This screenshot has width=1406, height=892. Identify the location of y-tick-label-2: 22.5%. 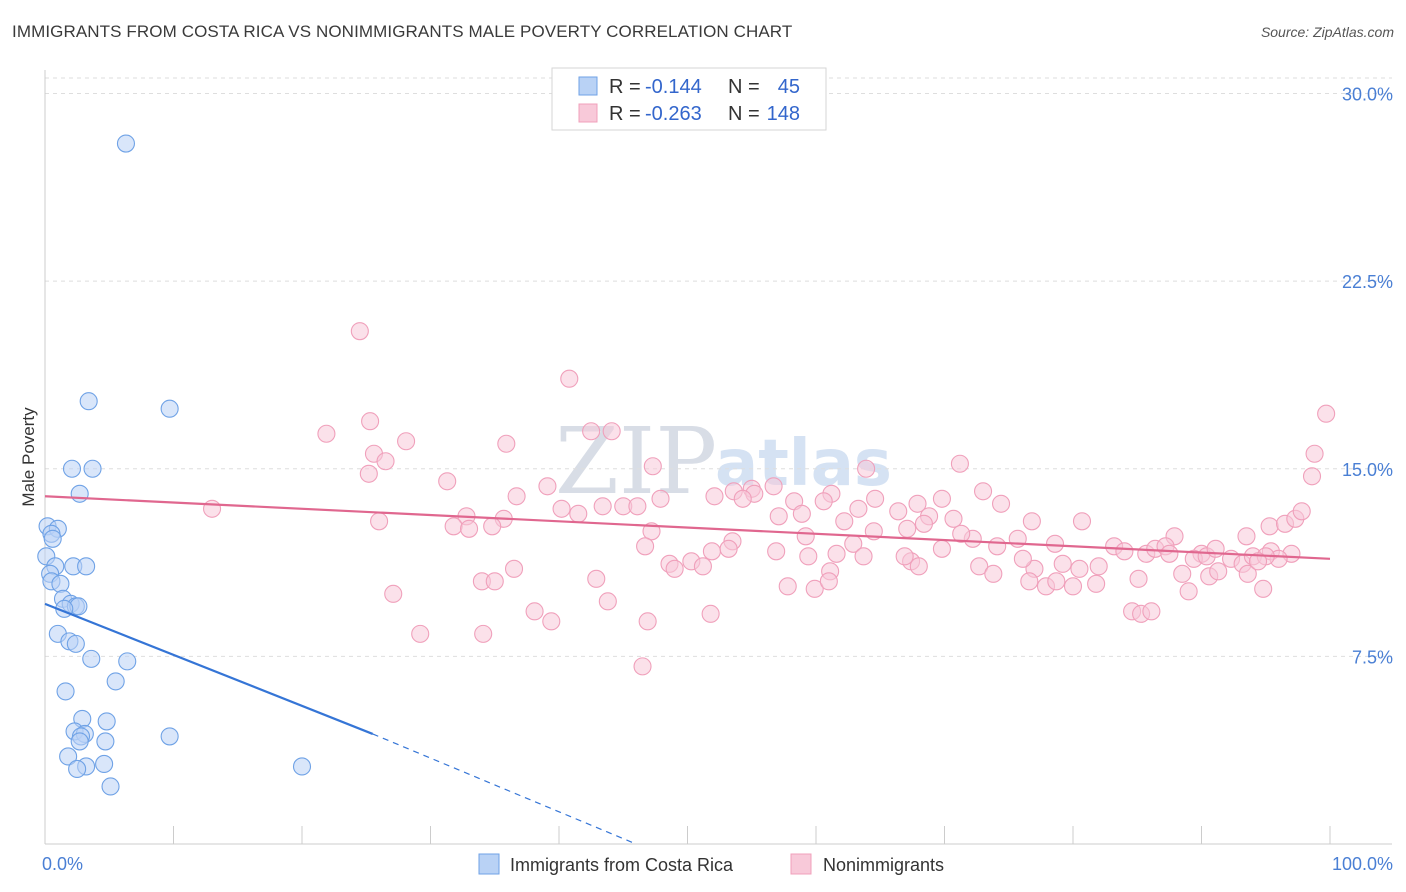
(1367, 282).